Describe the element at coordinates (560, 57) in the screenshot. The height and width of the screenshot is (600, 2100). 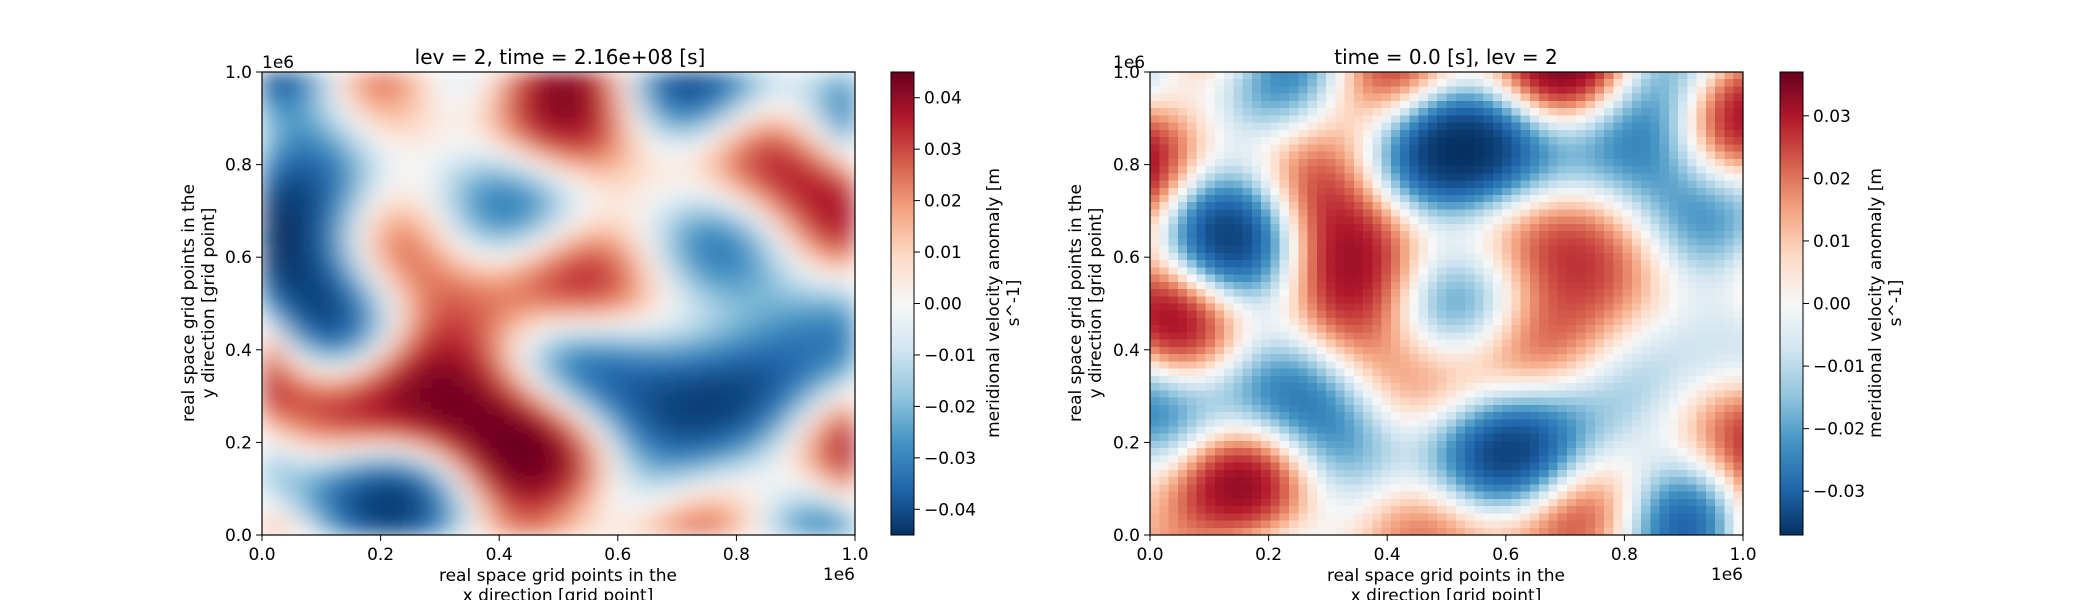
I see `panel-1-title: lev = 2, time = 2.16e+08 [s]` at that location.